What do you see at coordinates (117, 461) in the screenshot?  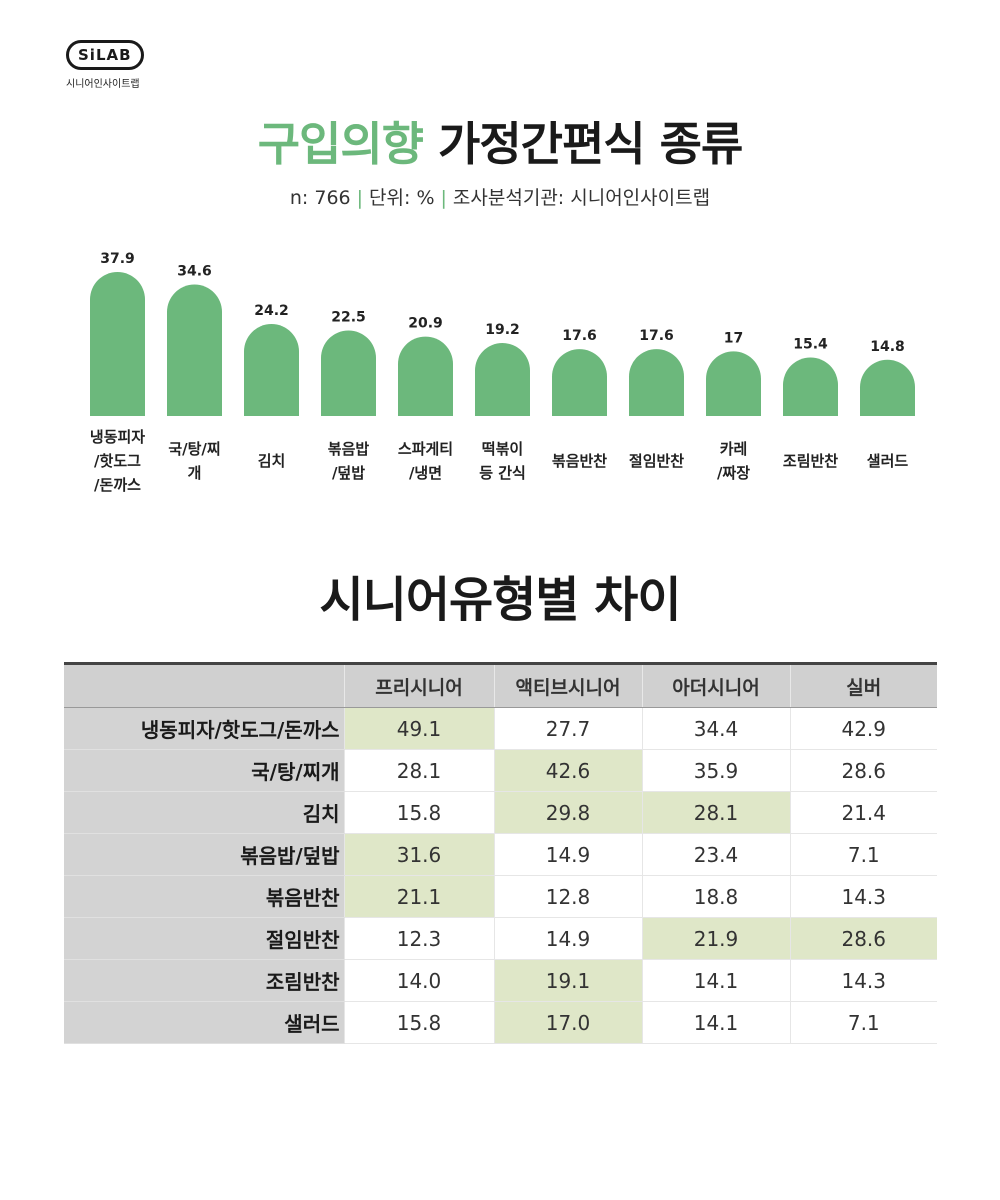 I see `category-label: 냉동피자/핫도그/돈까스` at bounding box center [117, 461].